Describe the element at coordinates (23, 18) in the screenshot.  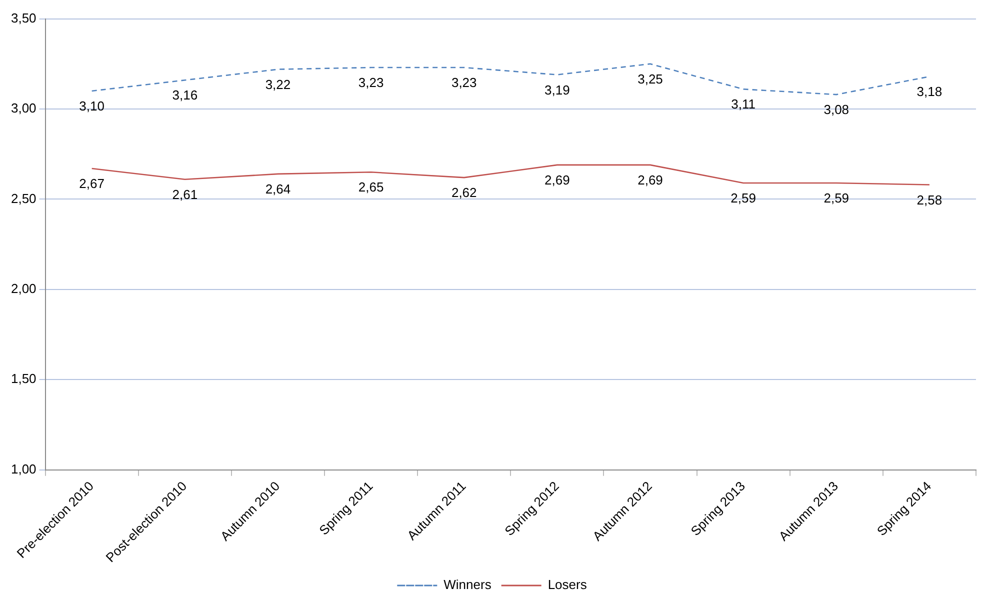
I see `y-tick-label: 3,50` at that location.